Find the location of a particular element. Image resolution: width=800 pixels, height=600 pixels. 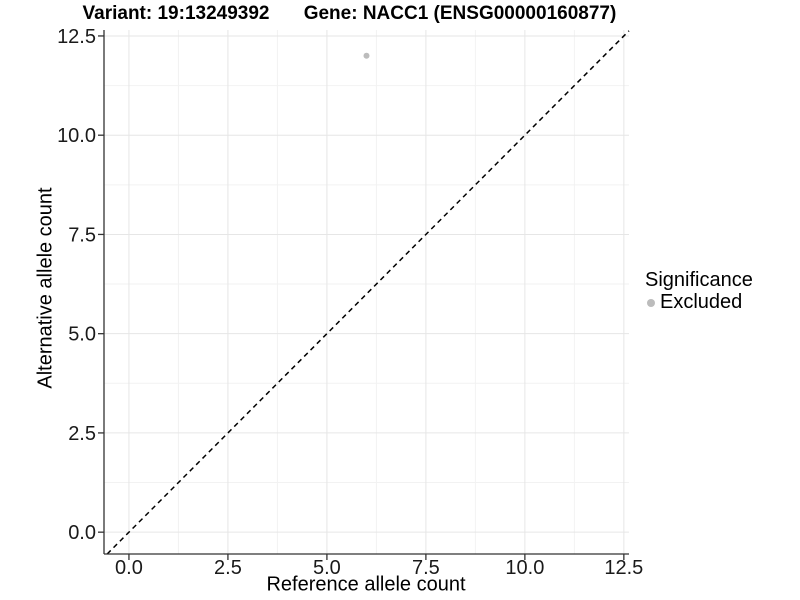

x-tick-label: 7.5 is located at coordinates (426, 568).